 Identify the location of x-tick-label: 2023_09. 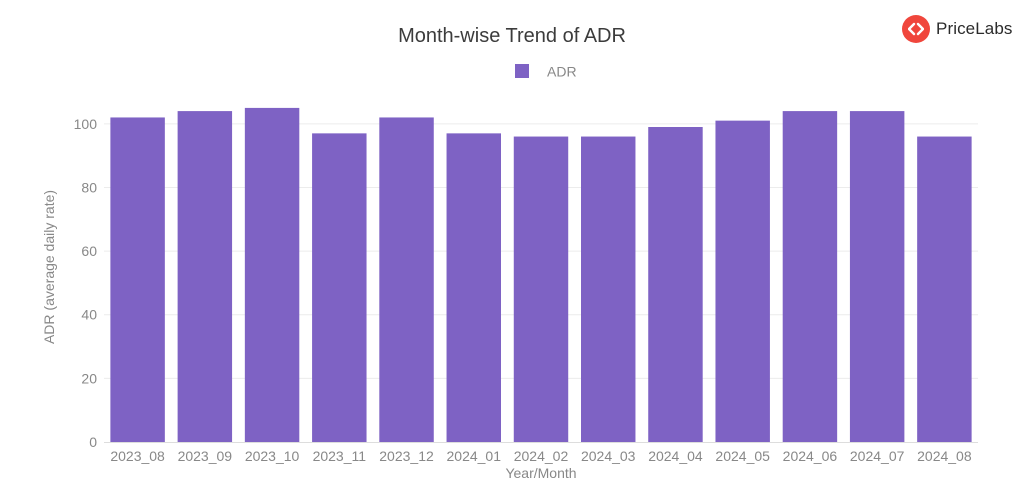
(205, 456).